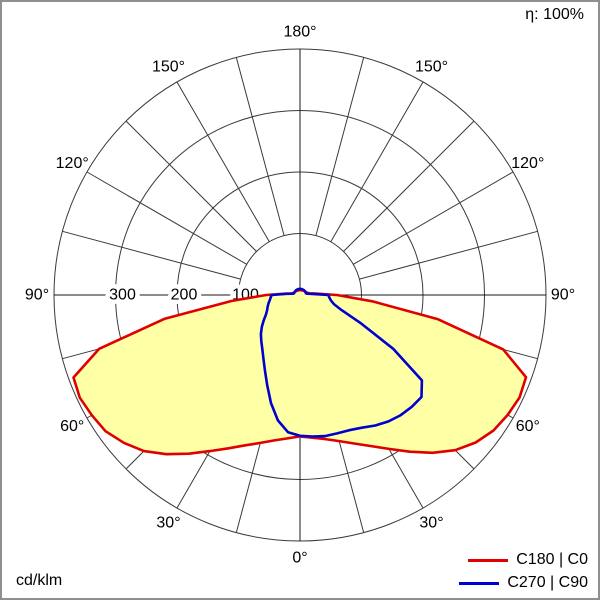  Describe the element at coordinates (554, 14) in the screenshot. I see `efficiency-label: η: 100%` at that location.